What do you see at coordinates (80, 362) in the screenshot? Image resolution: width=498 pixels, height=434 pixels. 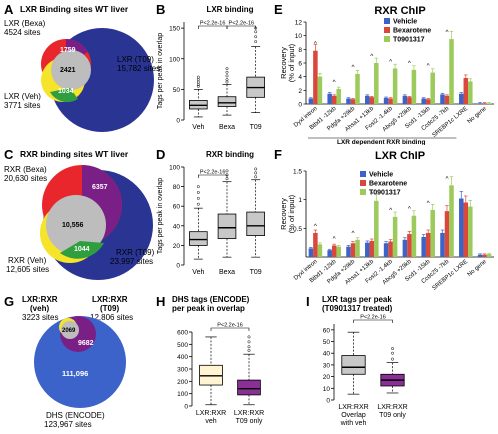 I see `venn-dhs-circle` at bounding box center [80, 362].